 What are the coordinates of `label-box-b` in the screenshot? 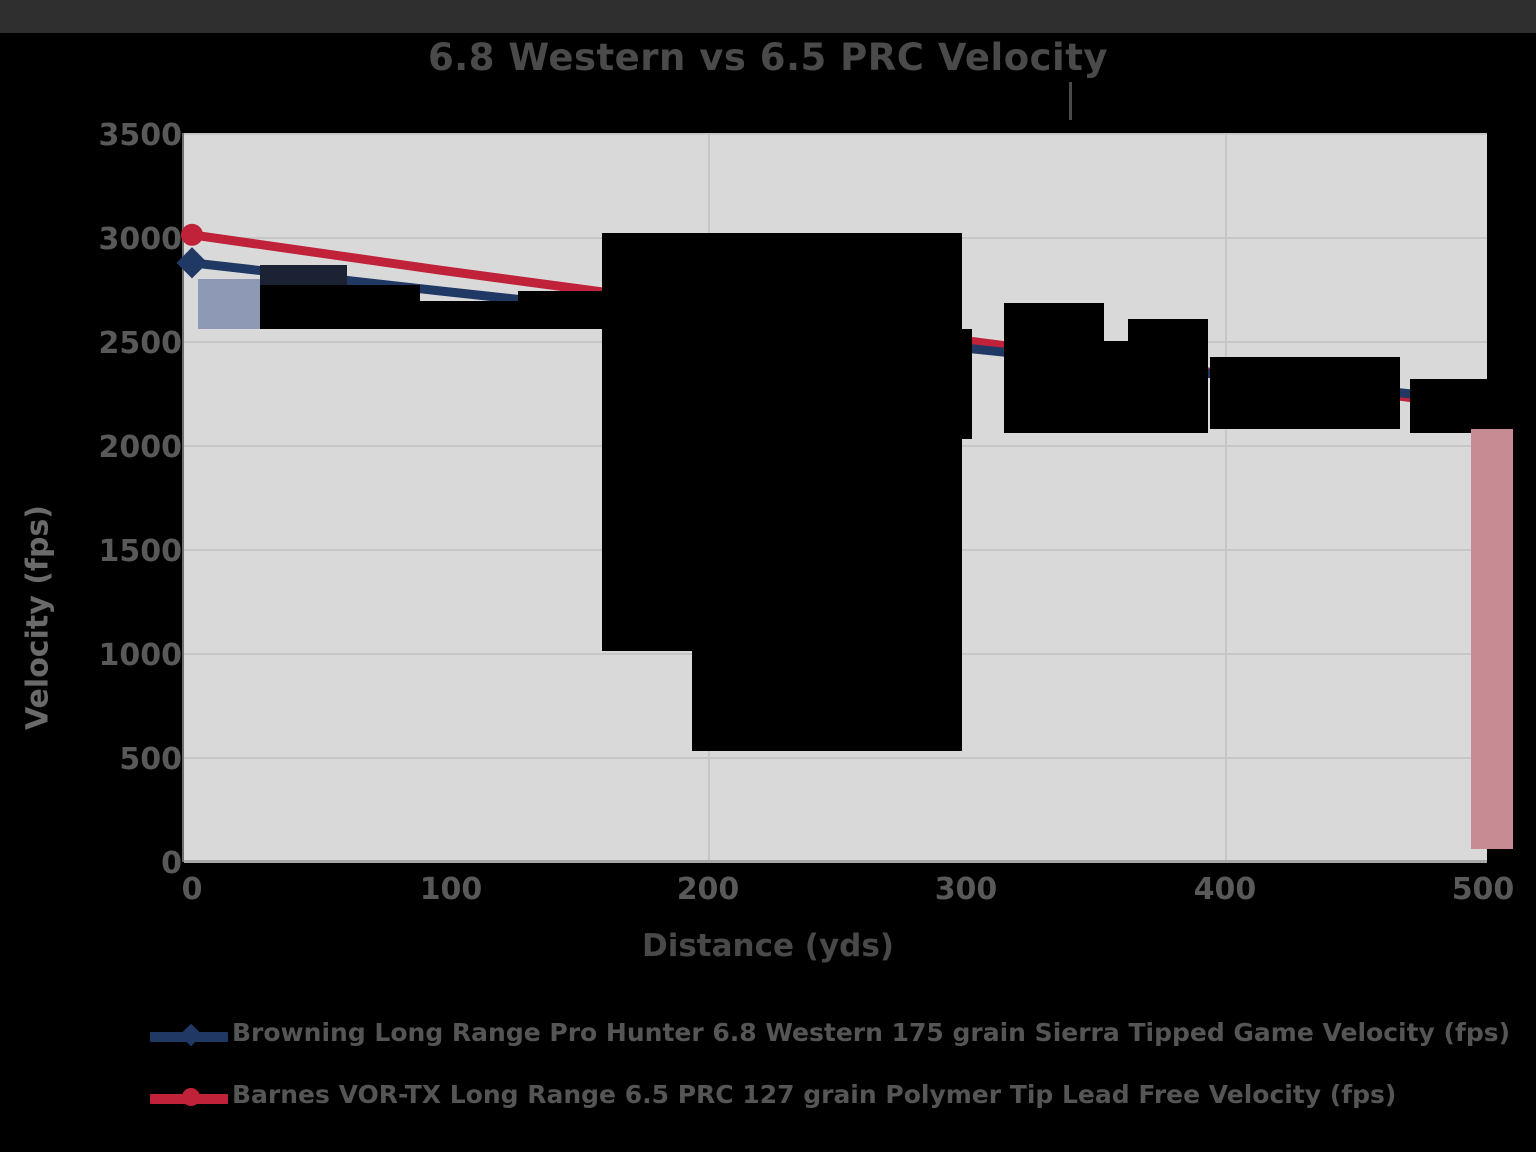 It's located at (303, 276).